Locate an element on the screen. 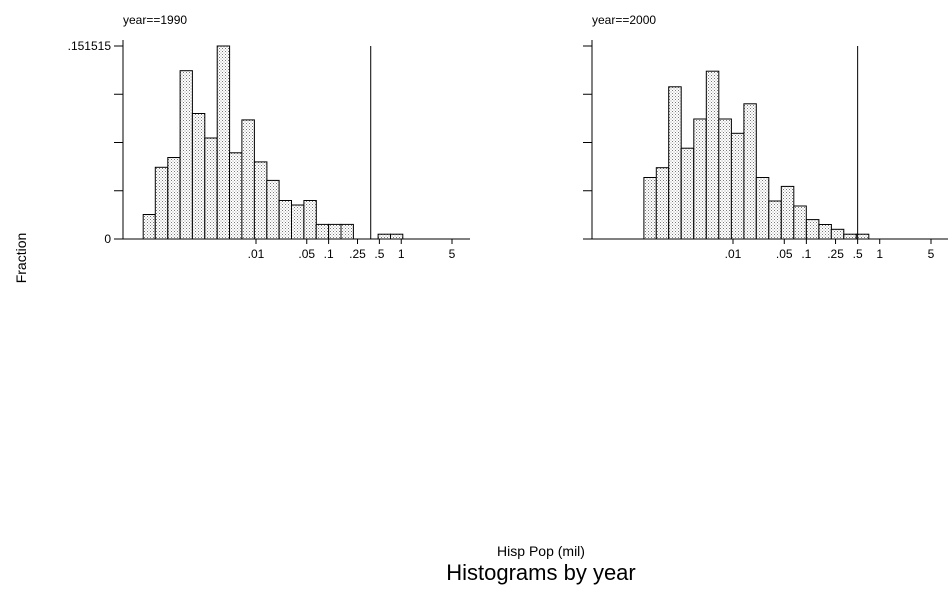 This screenshot has height=605, width=951. y-tick-label: .151515 is located at coordinates (90, 46).